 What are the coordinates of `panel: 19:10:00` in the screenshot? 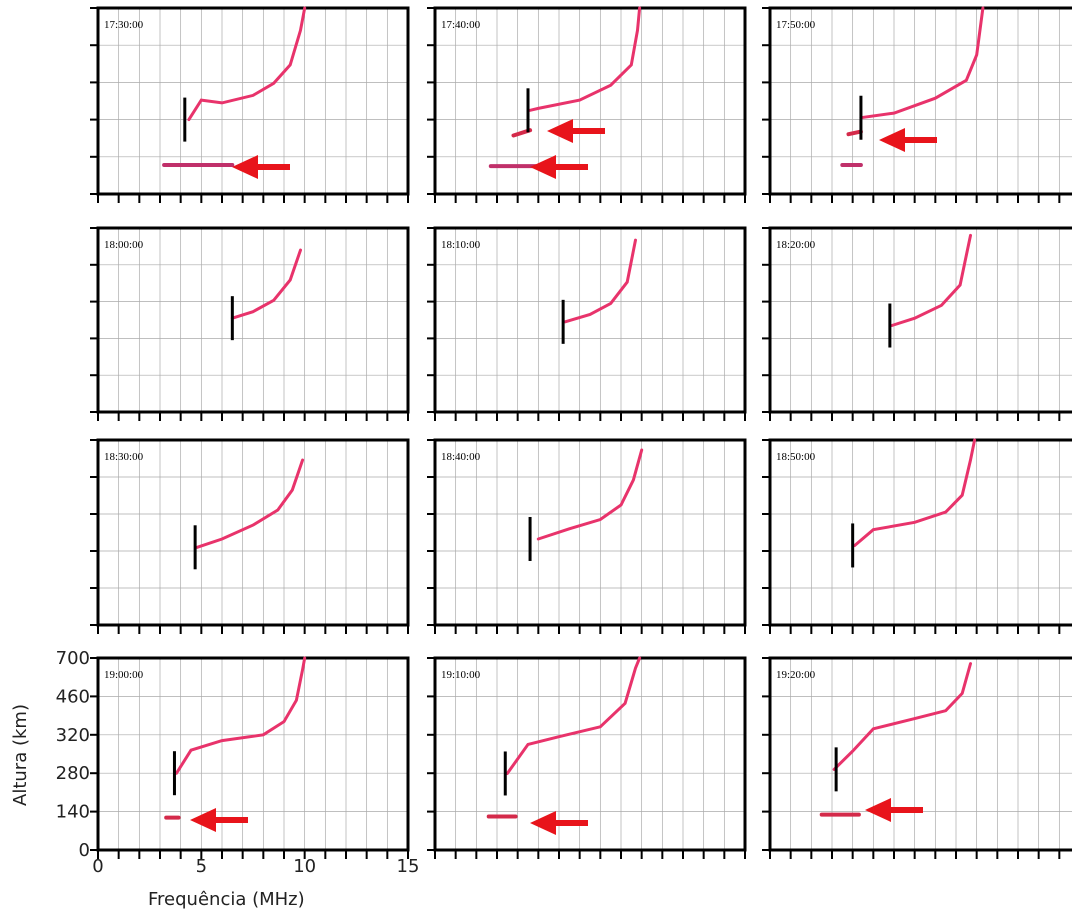 It's located at (587, 757).